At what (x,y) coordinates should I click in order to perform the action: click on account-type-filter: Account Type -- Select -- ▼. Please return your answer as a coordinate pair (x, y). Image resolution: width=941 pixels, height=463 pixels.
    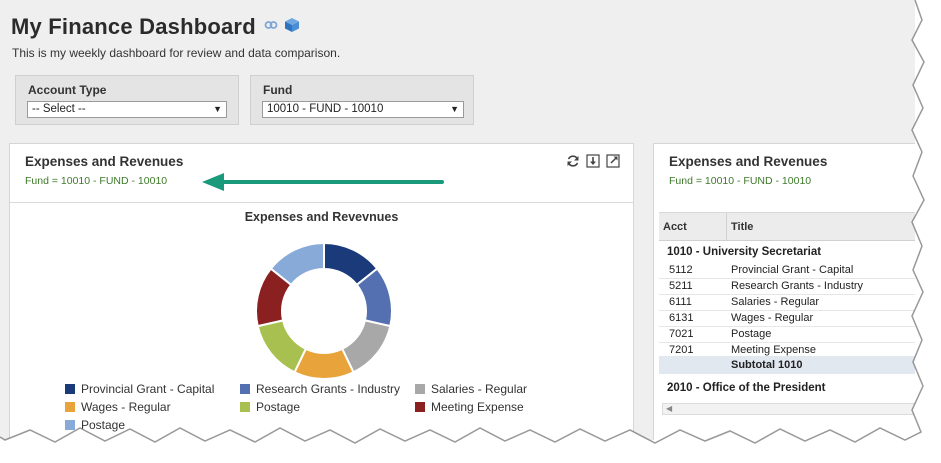
    Looking at the image, I should click on (127, 100).